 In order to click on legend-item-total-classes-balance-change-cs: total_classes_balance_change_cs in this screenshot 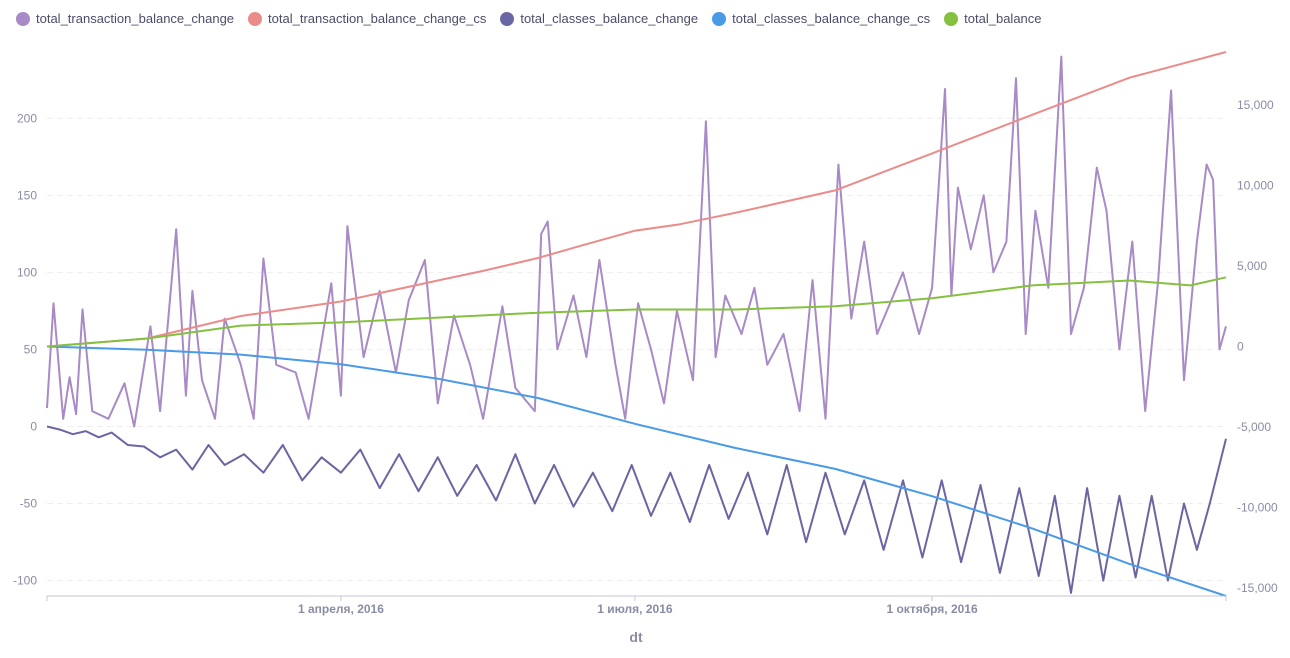, I will do `click(821, 18)`.